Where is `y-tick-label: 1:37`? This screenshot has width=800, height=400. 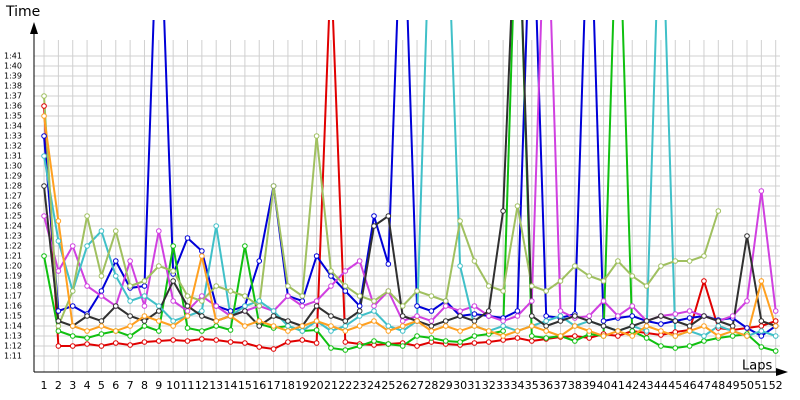
y-tick-label: 1:37 is located at coordinates (13, 96).